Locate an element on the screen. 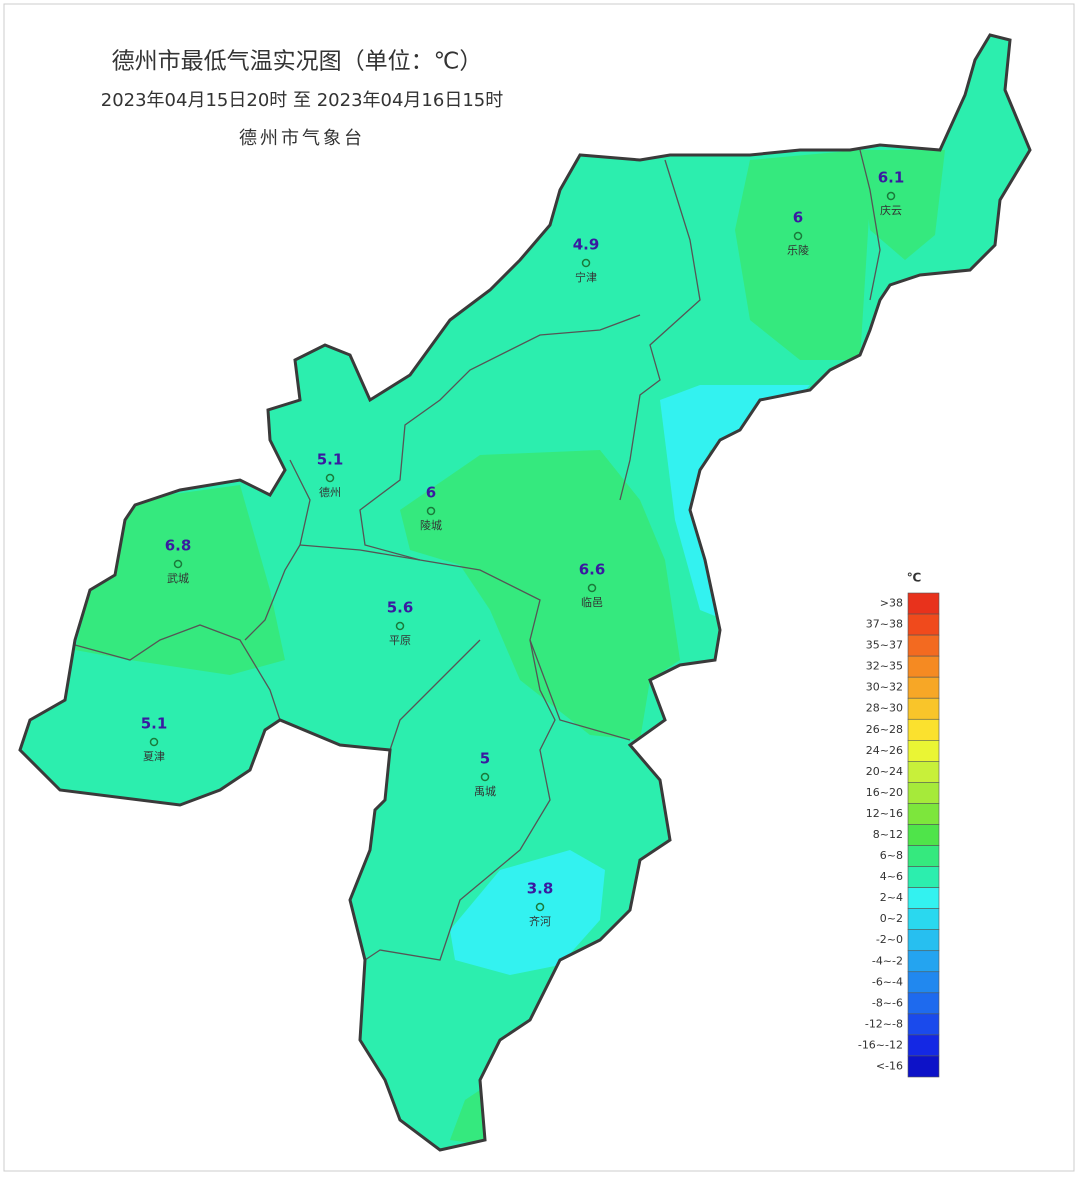 The width and height of the screenshot is (1080, 1177). legend-label: 12~16 is located at coordinates (884, 813).